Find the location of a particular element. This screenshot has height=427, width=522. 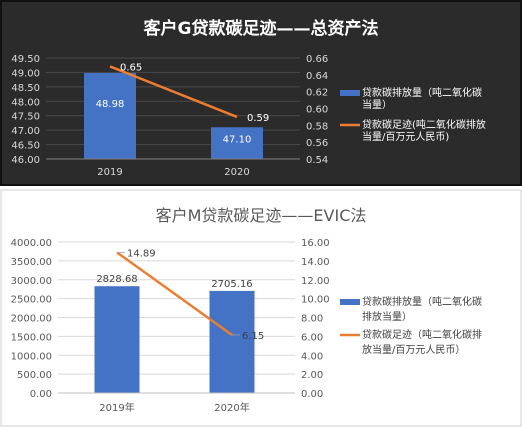

chart-m-x-tick-label: 2020年 is located at coordinates (231, 407).